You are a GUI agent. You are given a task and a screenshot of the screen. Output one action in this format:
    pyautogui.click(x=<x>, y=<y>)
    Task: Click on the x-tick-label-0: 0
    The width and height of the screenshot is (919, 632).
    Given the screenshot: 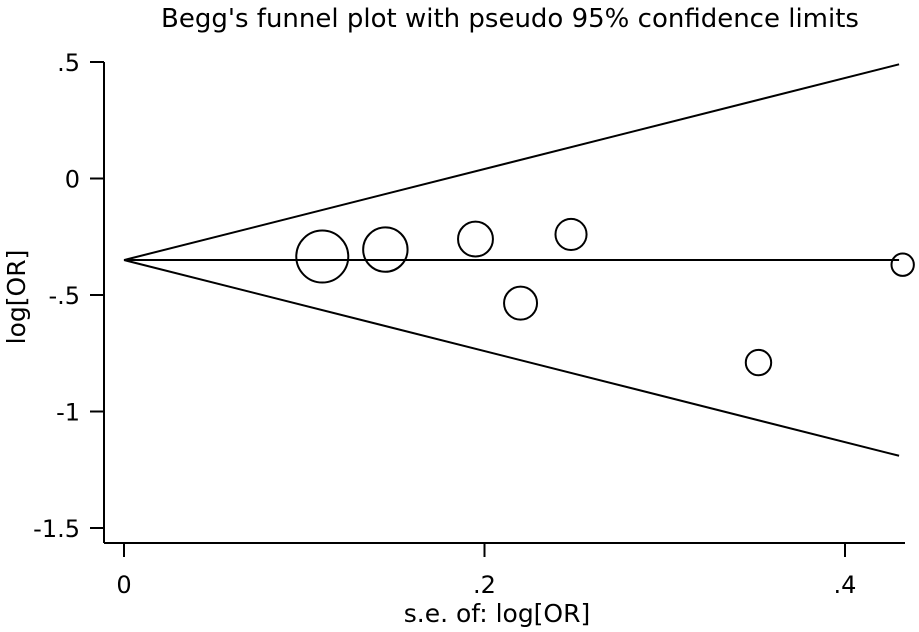 What is the action you would take?
    pyautogui.click(x=123, y=585)
    